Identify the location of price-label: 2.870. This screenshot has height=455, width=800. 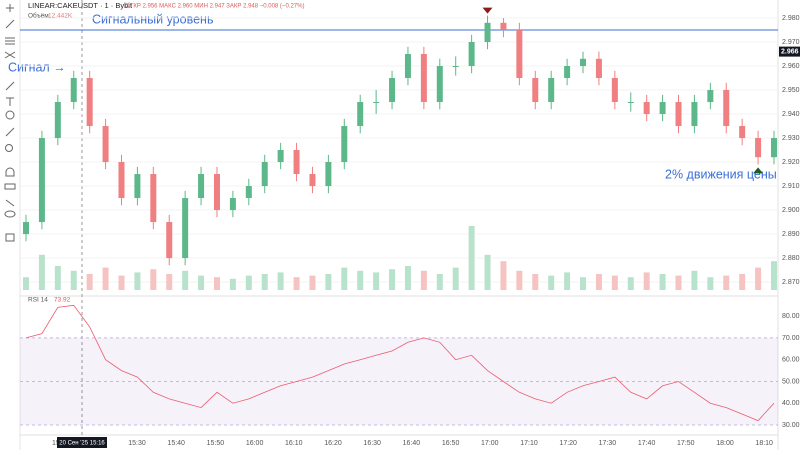
(791, 282).